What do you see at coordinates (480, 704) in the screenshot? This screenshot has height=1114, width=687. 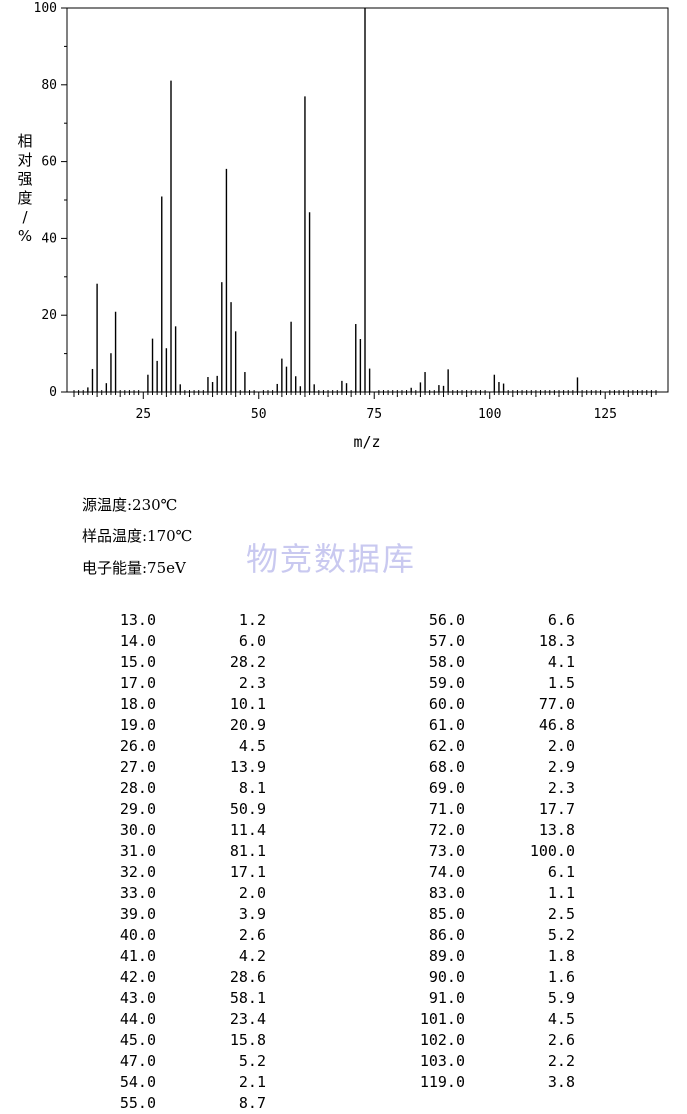 I see `table-row: 60.0 77.0` at bounding box center [480, 704].